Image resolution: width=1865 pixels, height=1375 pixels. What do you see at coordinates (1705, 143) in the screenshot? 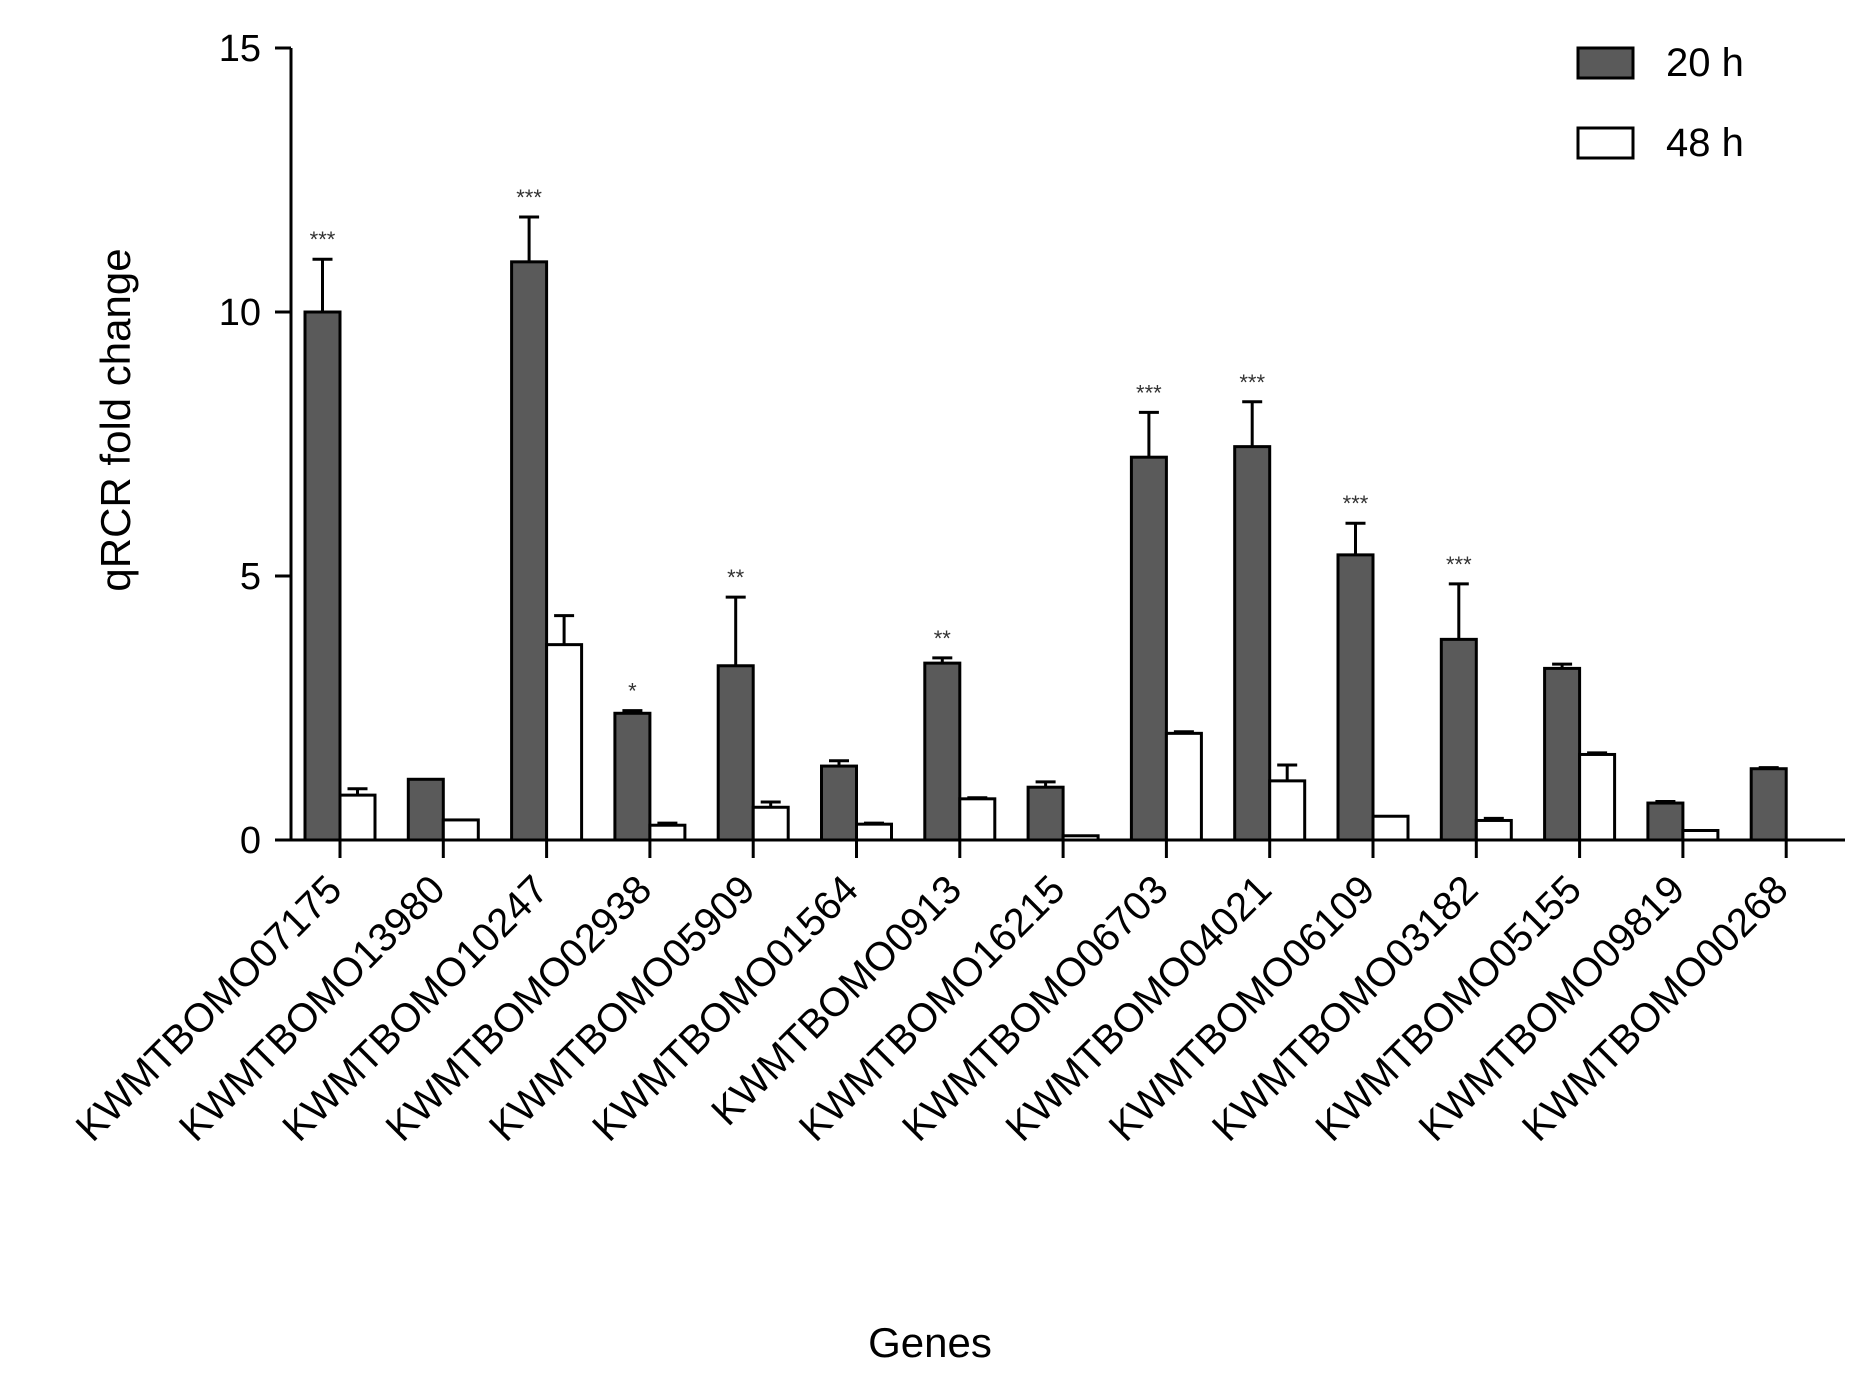
I see `legend-label: 48 h` at bounding box center [1705, 143].